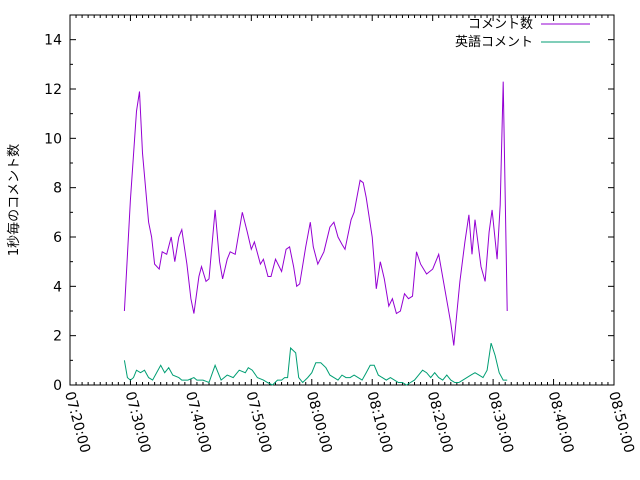  What do you see at coordinates (77, 422) in the screenshot?
I see `x-tick-label: 07:20:00` at bounding box center [77, 422].